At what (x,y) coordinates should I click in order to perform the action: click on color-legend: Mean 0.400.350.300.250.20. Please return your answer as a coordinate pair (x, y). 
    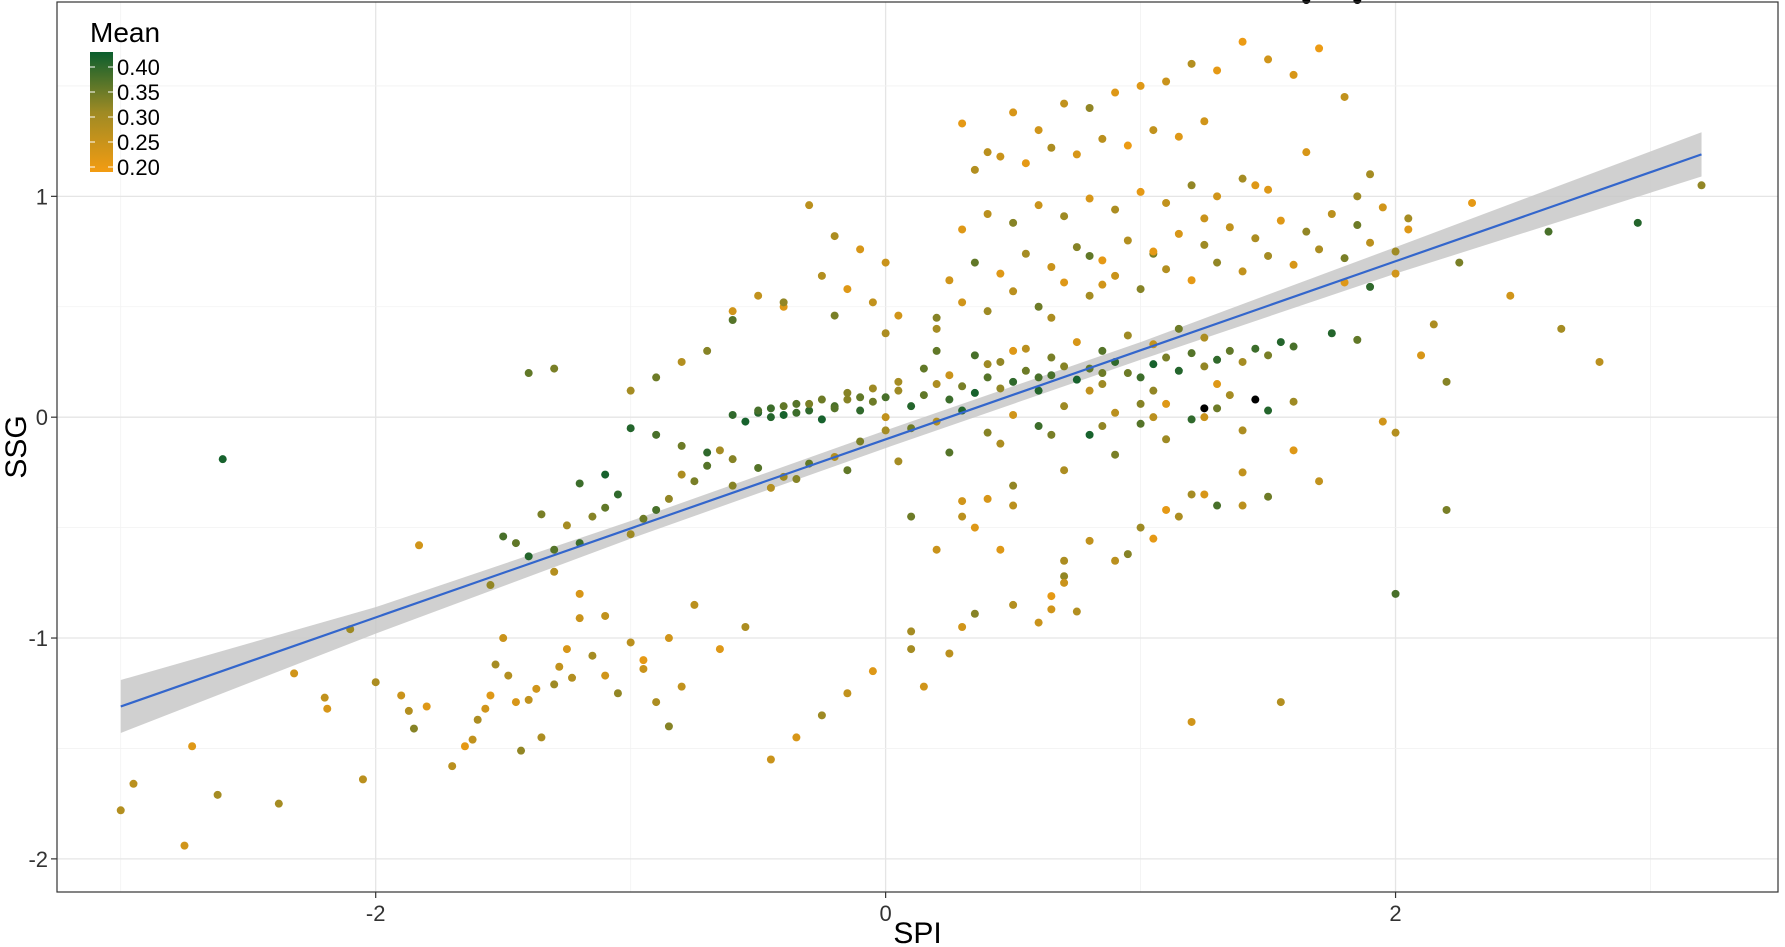
    Looking at the image, I should click on (125, 98).